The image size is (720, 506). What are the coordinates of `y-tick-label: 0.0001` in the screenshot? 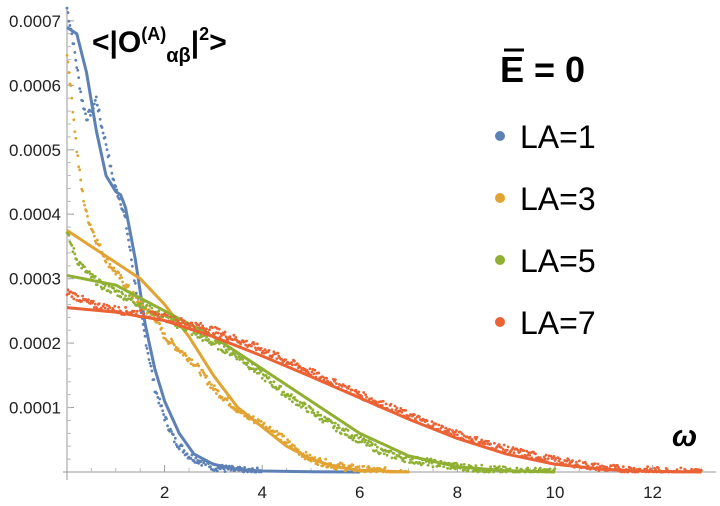 It's located at (35, 408).